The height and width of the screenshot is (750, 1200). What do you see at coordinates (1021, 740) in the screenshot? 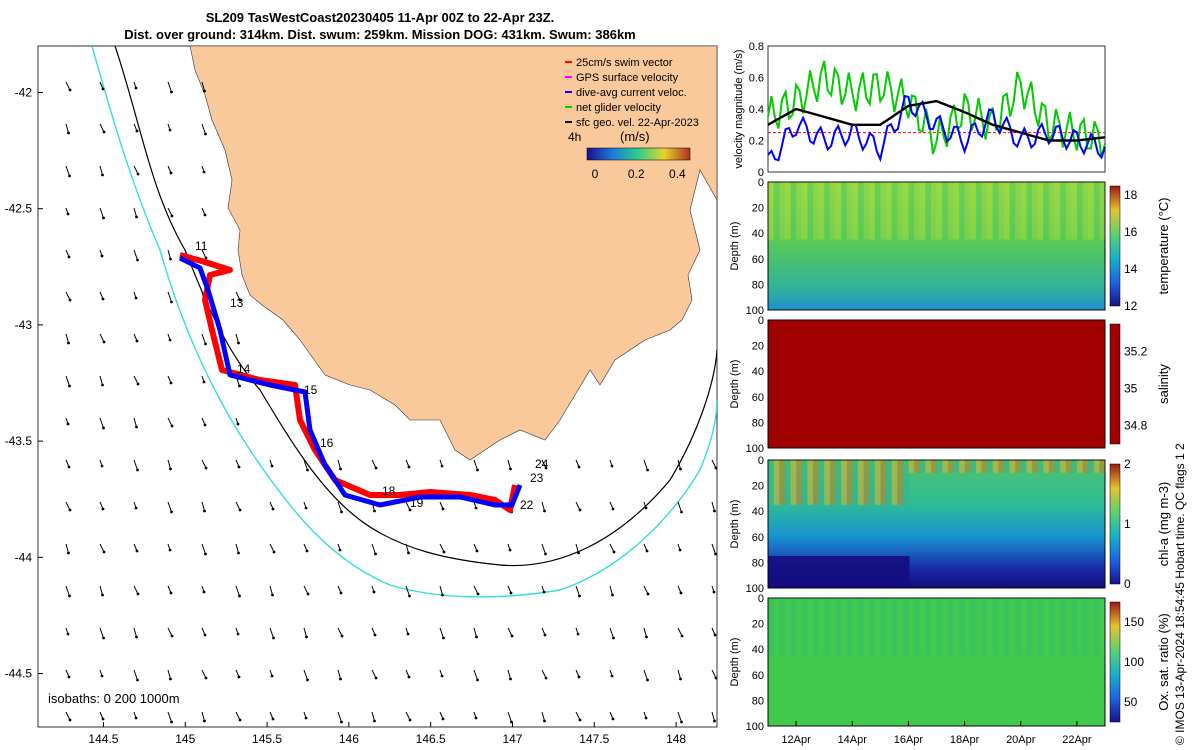
I see `time-tick-label: 20Apr` at bounding box center [1021, 740].